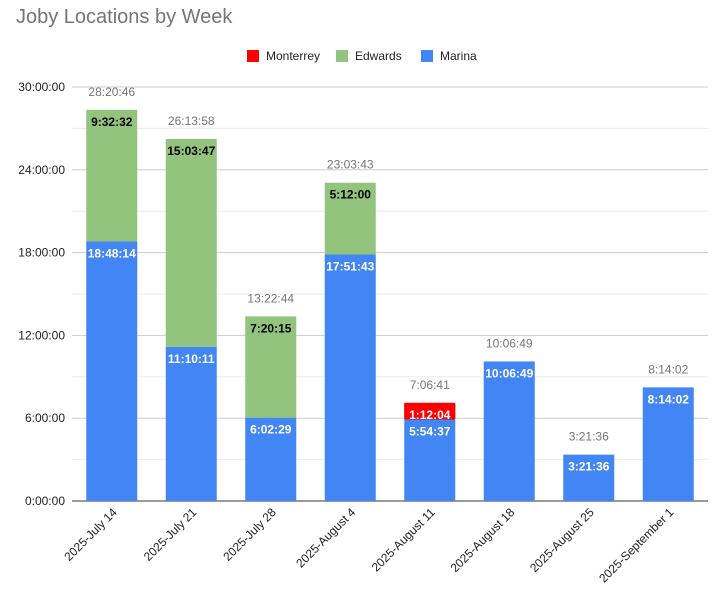 The height and width of the screenshot is (607, 724). What do you see at coordinates (112, 122) in the screenshot?
I see `segment-value-label: 9:32:32` at bounding box center [112, 122].